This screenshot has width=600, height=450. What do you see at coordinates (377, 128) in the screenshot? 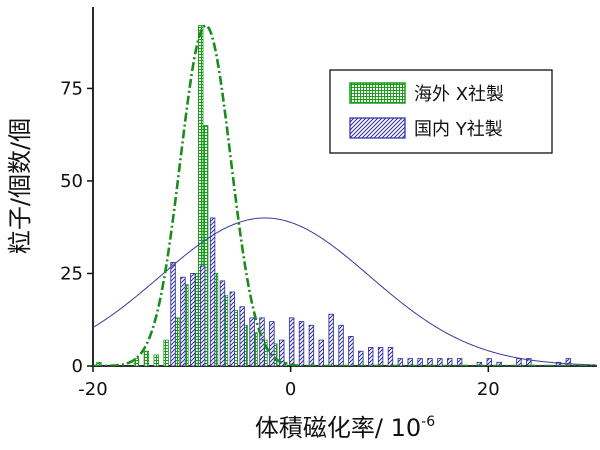
I see `legend-swatch-y` at bounding box center [377, 128].